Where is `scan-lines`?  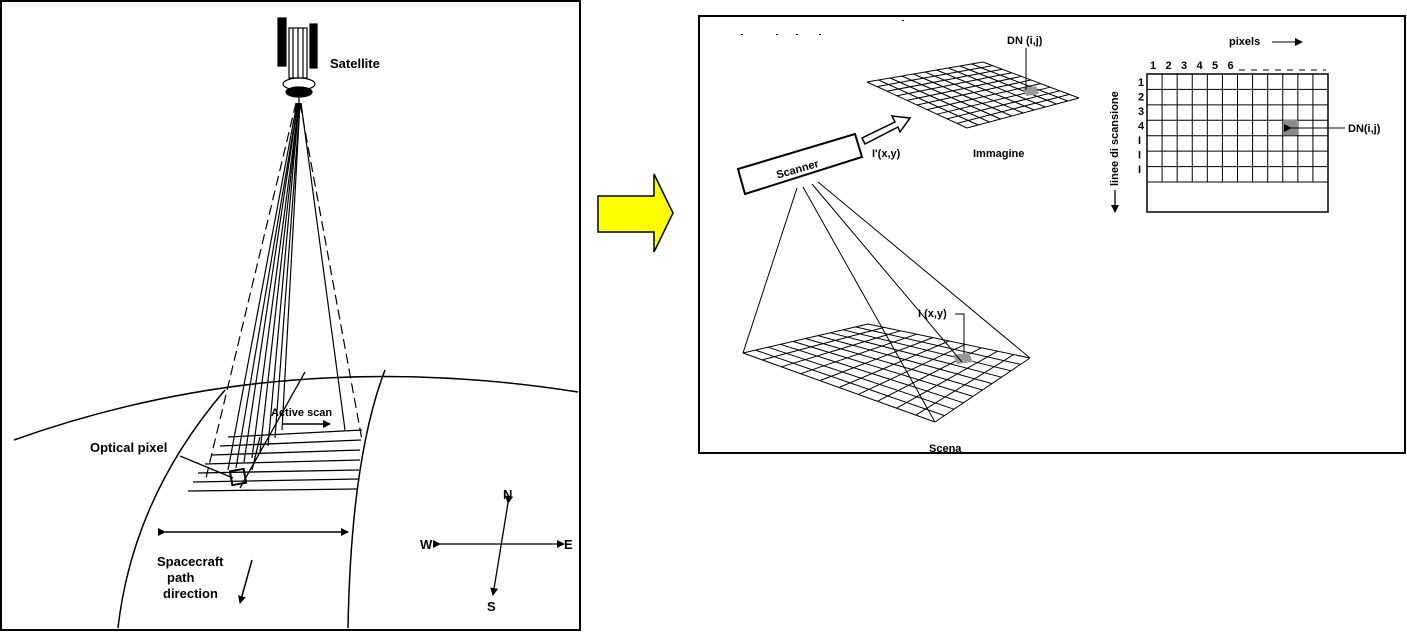
scan-lines is located at coordinates (275, 431).